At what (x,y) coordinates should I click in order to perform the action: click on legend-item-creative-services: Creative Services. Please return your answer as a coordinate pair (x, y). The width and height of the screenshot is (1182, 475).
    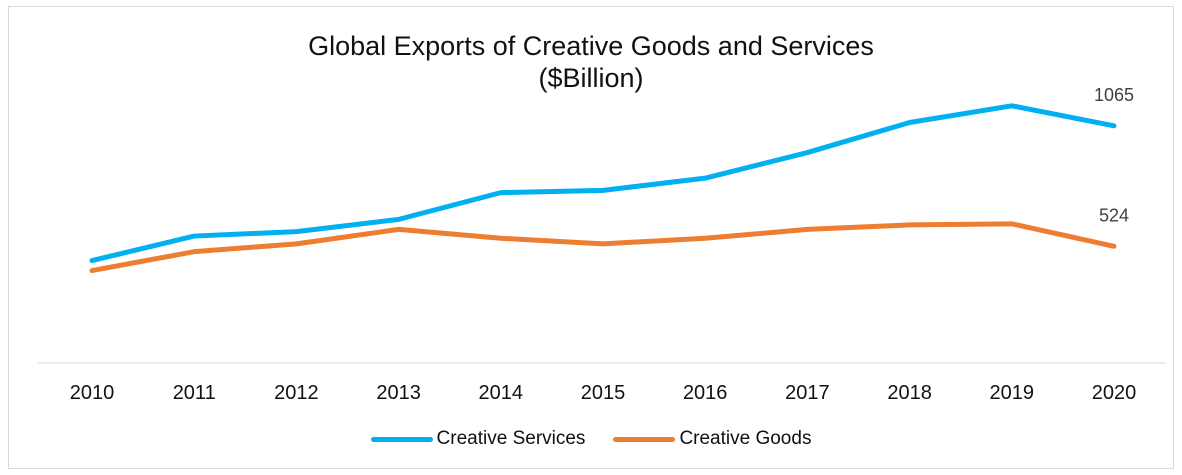
    Looking at the image, I should click on (478, 439).